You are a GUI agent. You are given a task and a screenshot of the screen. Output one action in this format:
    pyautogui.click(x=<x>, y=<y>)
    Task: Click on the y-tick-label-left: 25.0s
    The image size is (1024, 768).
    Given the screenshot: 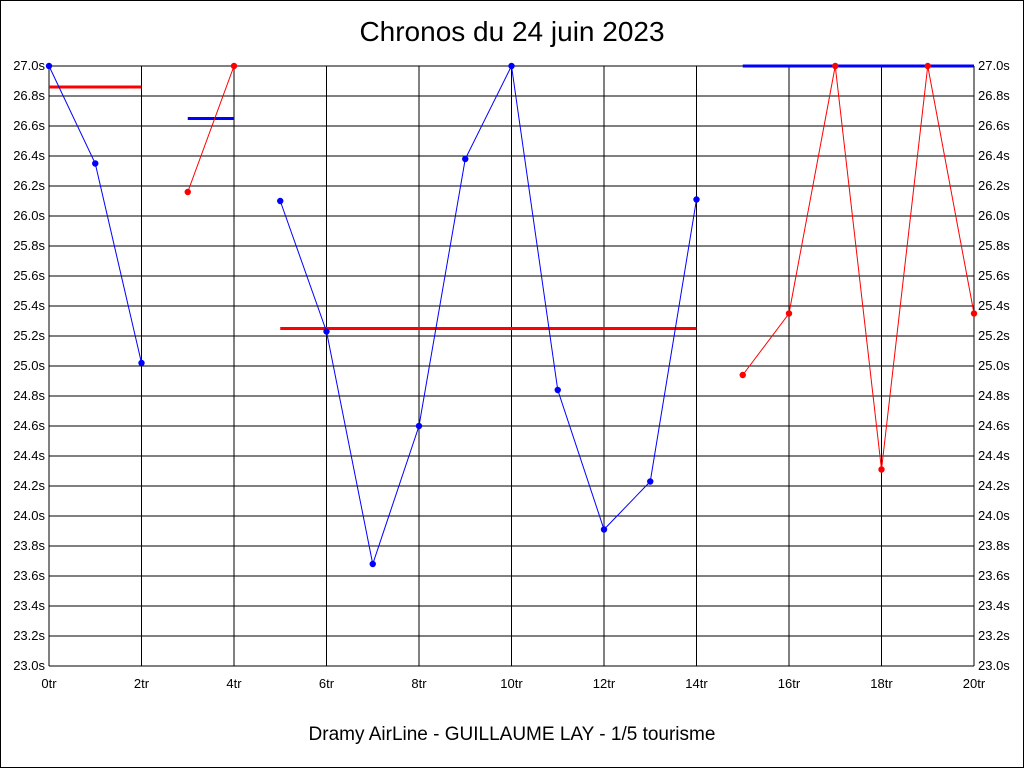 What is the action you would take?
    pyautogui.click(x=29, y=365)
    